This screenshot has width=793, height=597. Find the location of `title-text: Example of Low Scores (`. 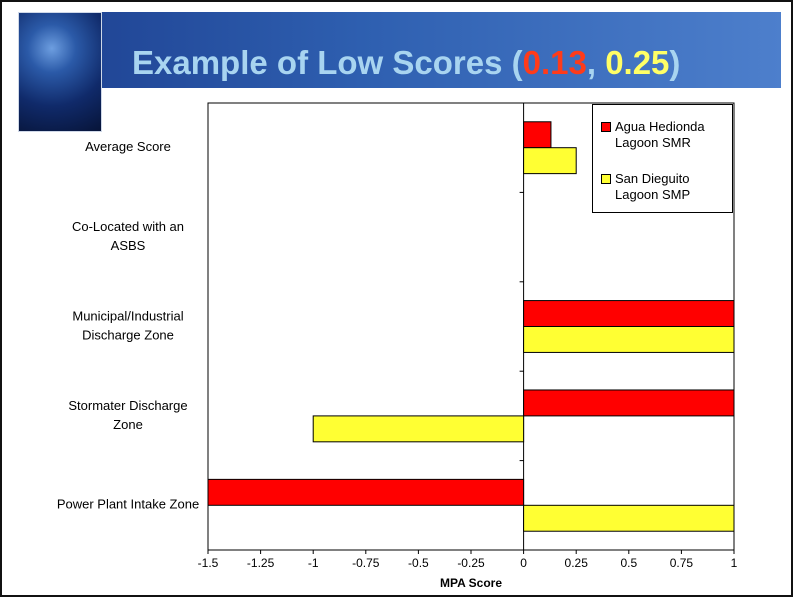

title-text: Example of Low Scores ( is located at coordinates (327, 62).